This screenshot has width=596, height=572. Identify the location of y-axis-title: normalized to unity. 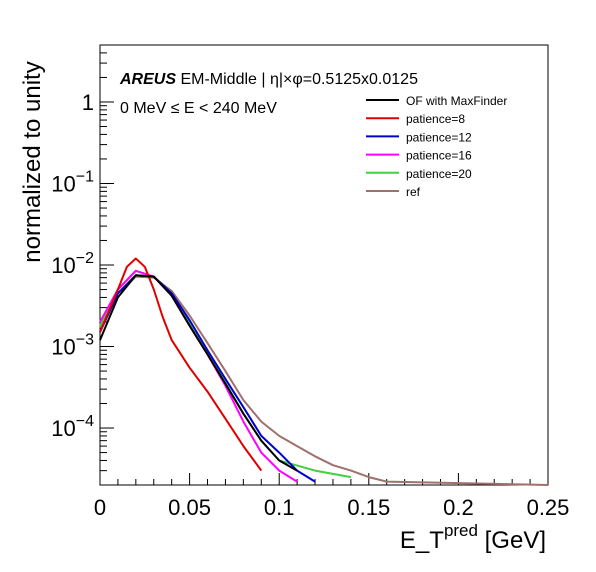
(32, 161).